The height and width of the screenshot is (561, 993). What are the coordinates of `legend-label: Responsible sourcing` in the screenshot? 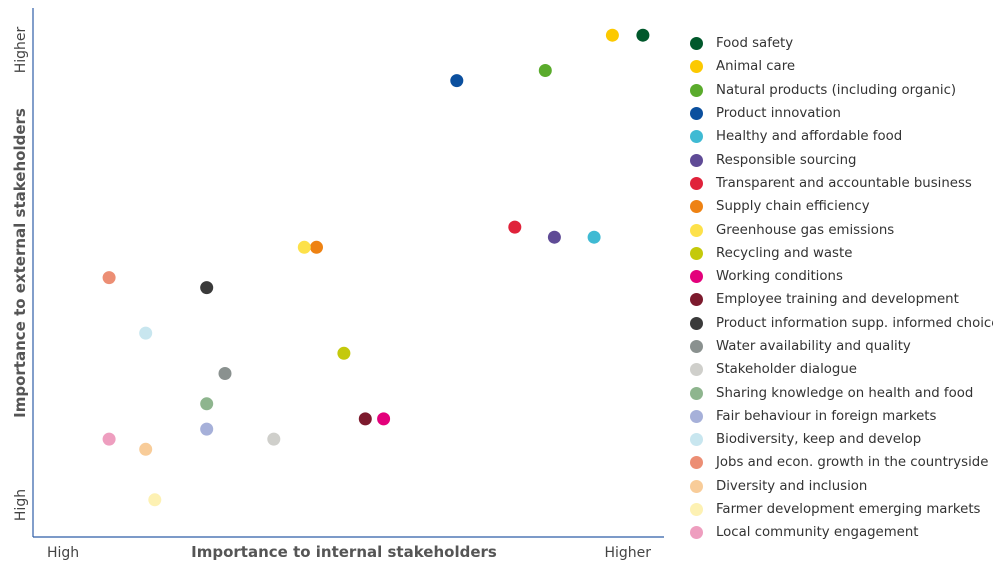 It's located at (786, 160).